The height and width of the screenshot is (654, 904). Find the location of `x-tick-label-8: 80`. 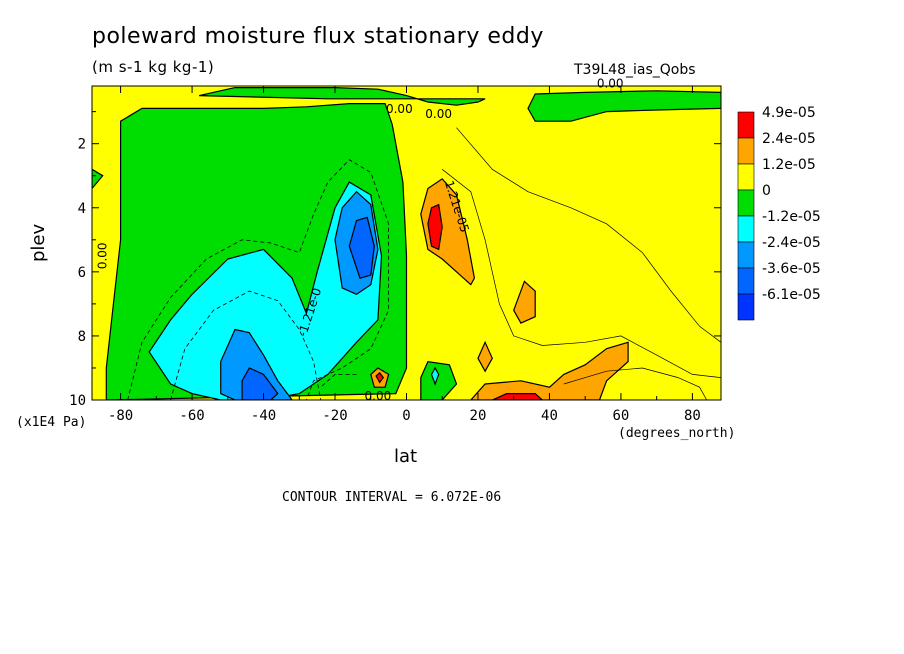

x-tick-label-8: 80 is located at coordinates (692, 416).